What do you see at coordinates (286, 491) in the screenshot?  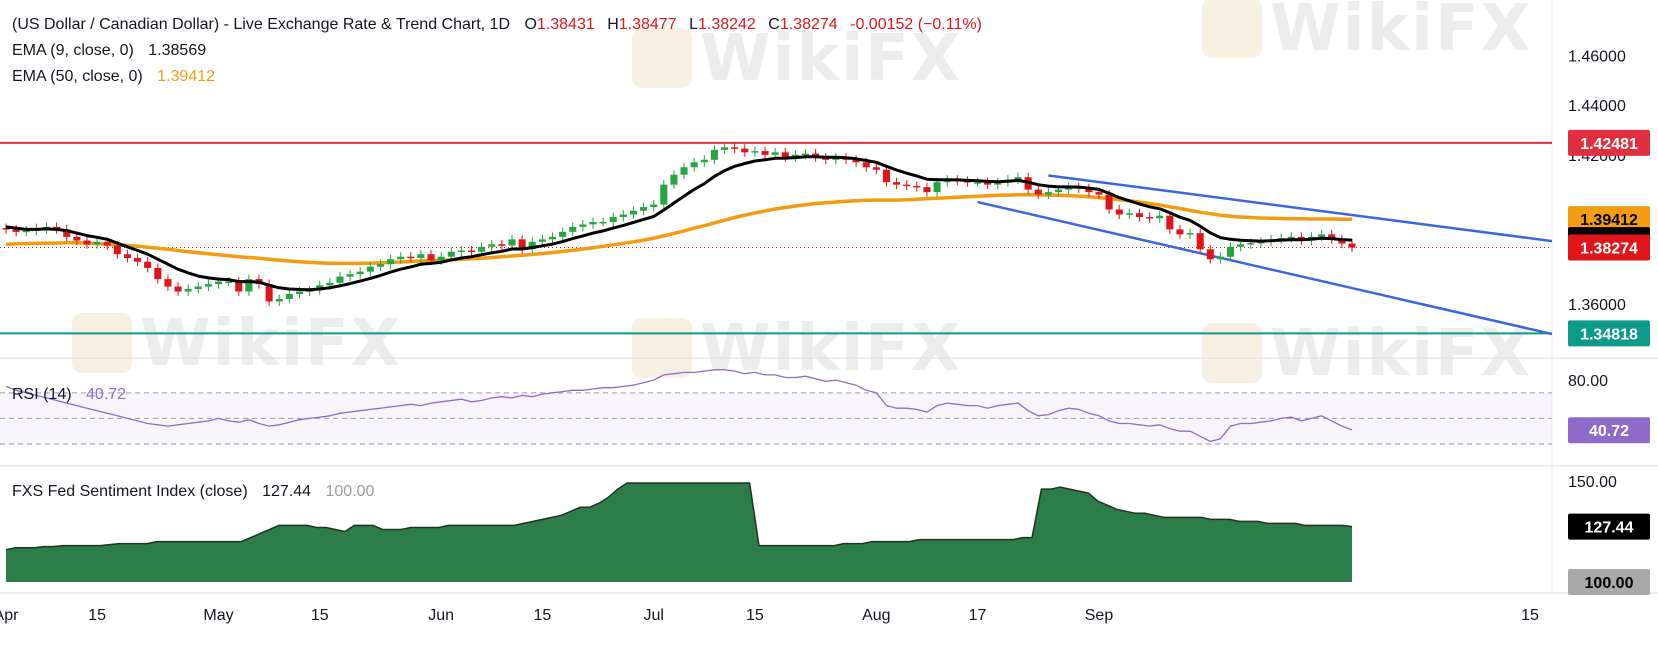 I see `fxs-legend-value: 127.44` at bounding box center [286, 491].